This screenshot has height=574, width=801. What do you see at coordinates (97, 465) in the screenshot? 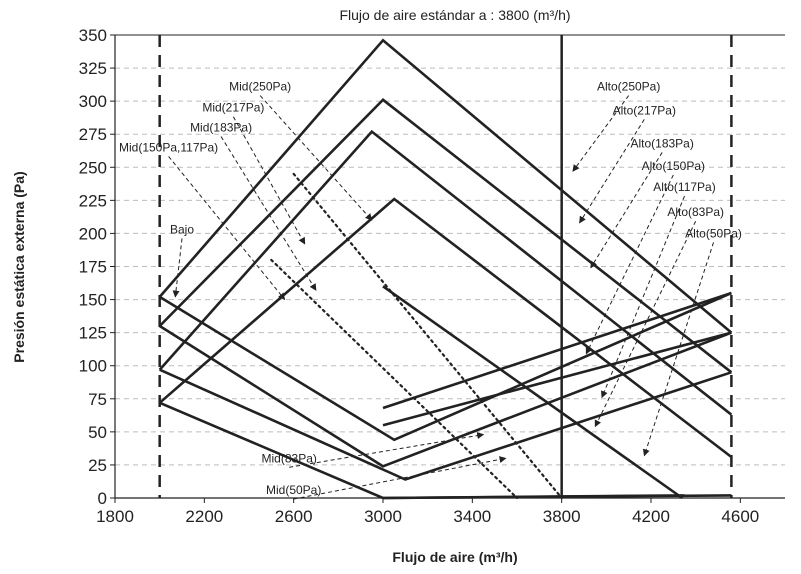
I see `y-tick-label: 25` at bounding box center [97, 465].